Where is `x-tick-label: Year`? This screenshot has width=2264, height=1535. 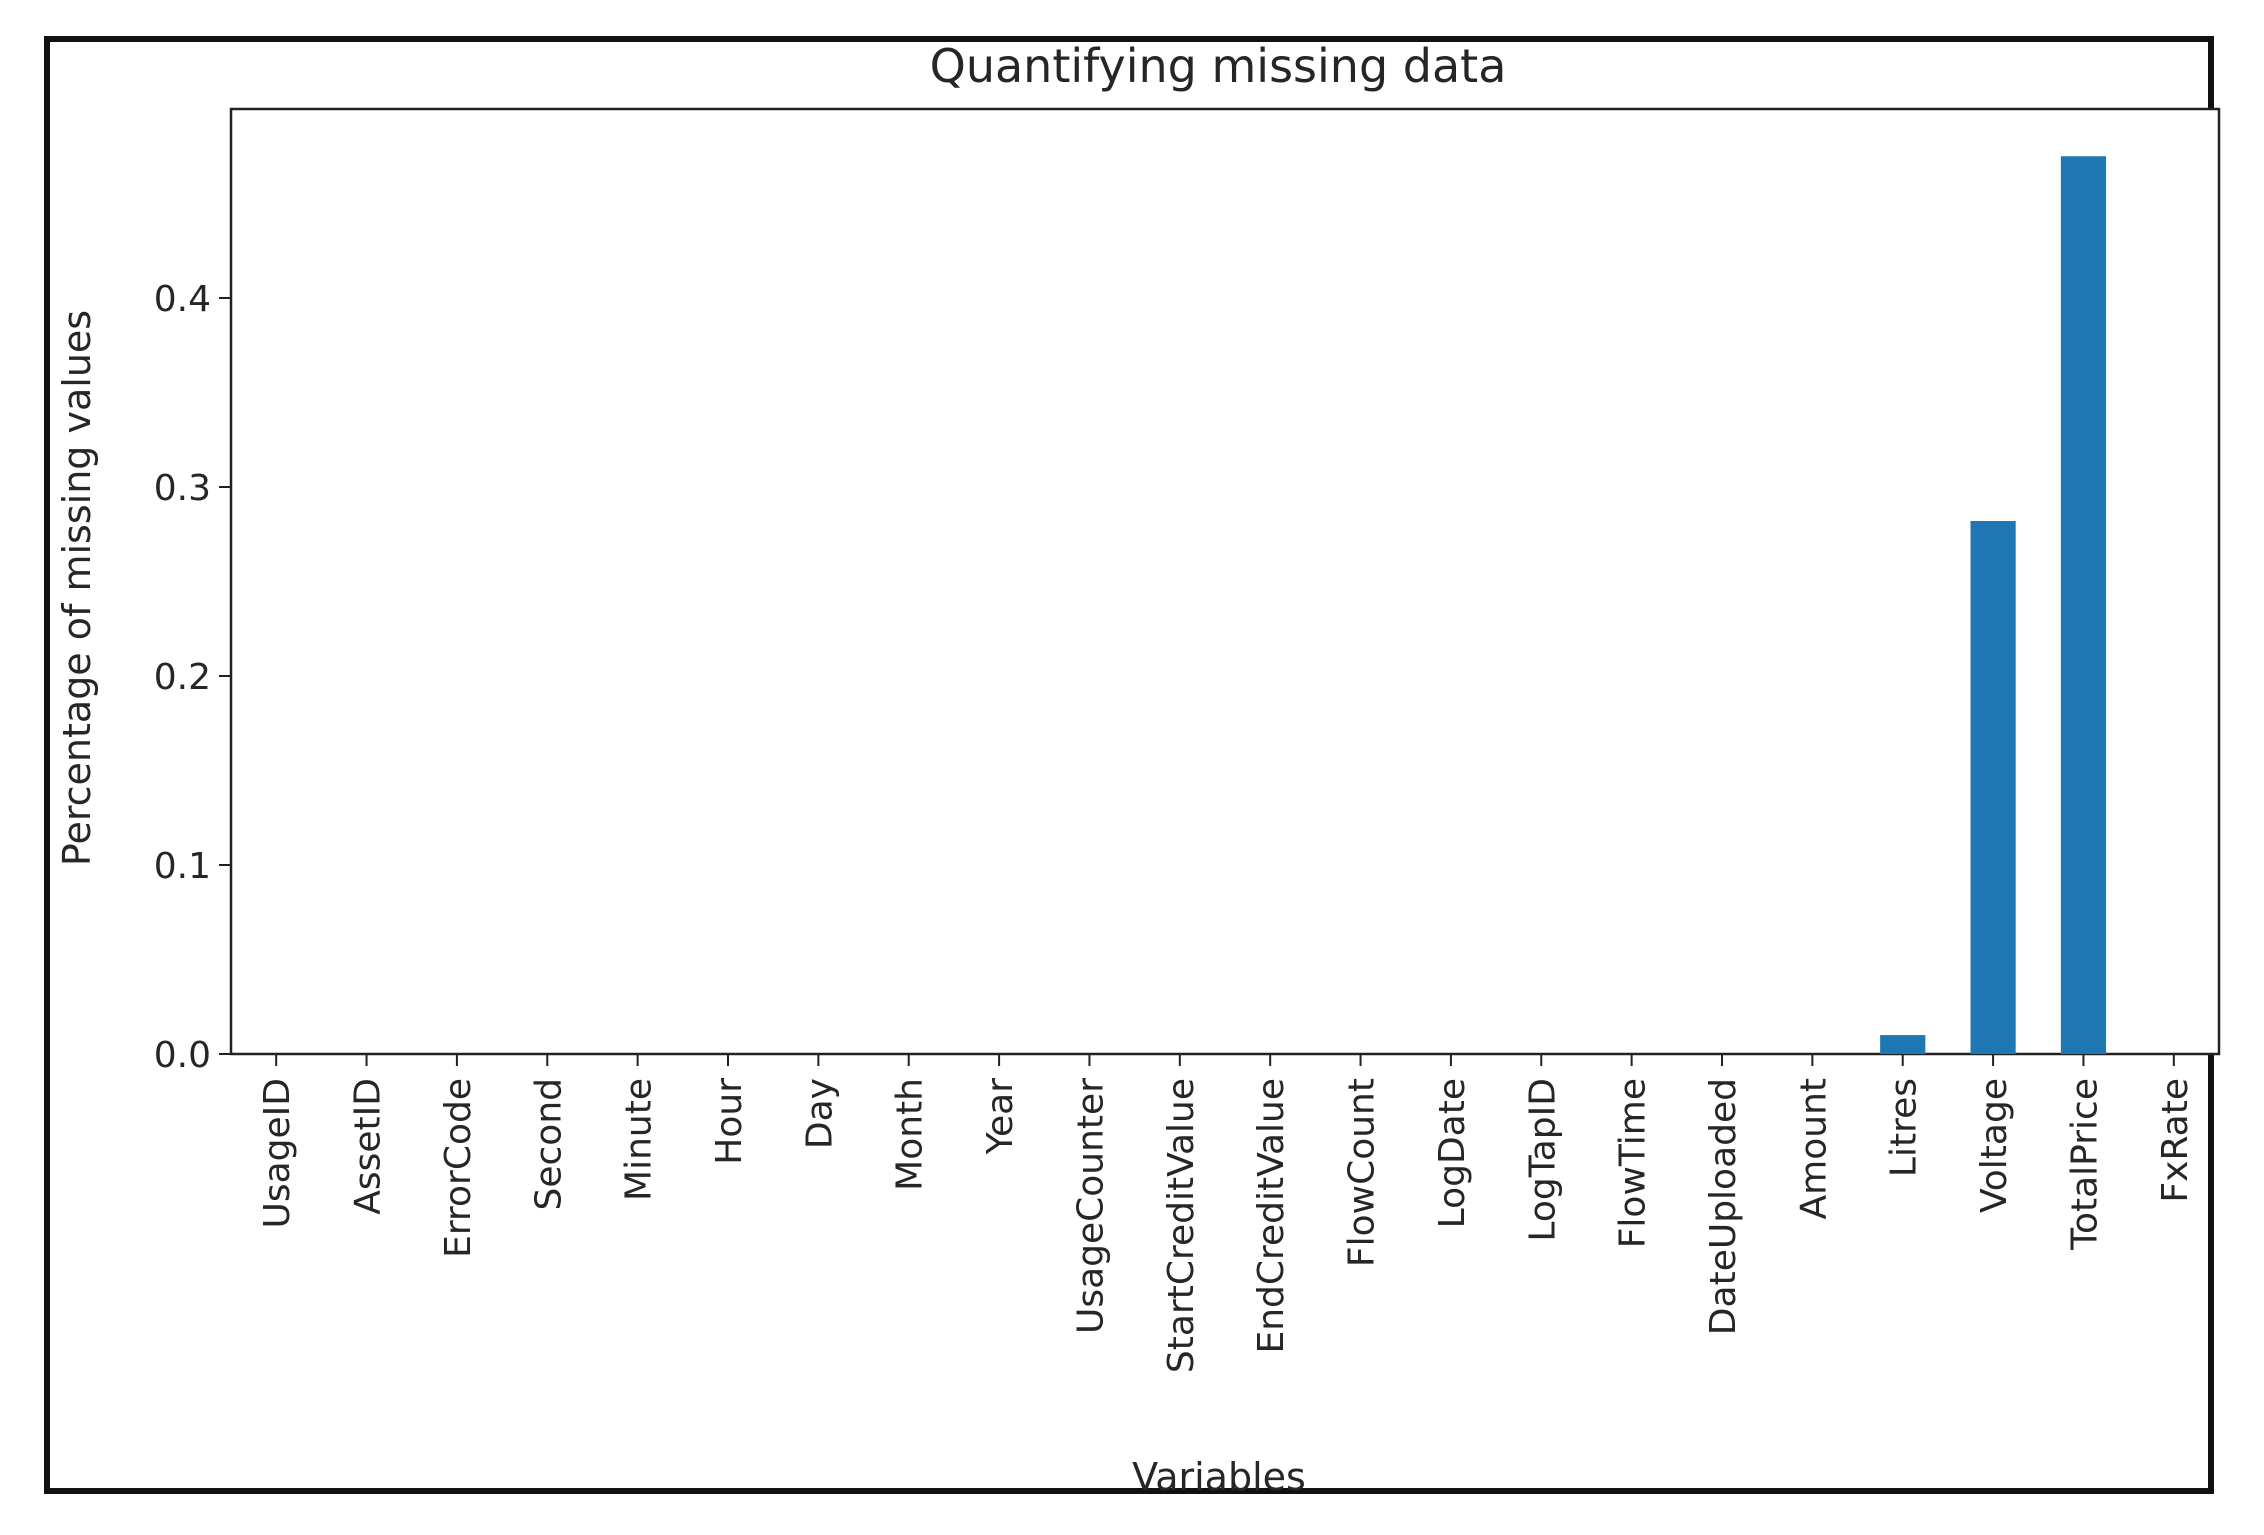 x-tick-label: Year is located at coordinates (1000, 1116).